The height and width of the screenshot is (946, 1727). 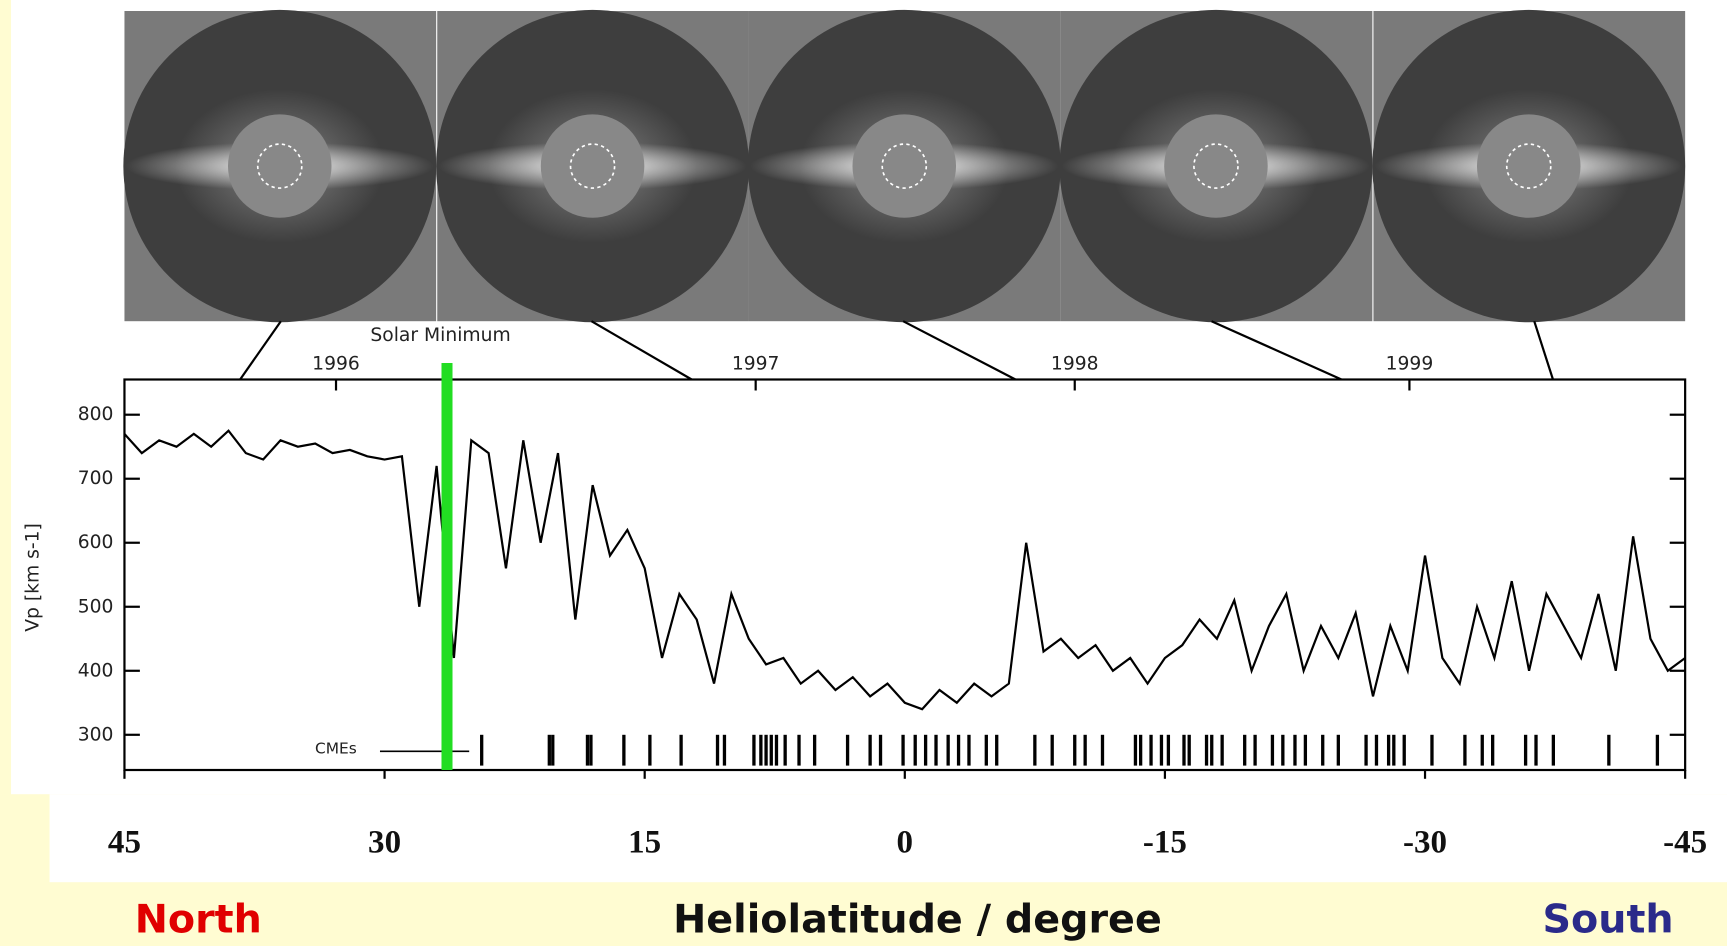 I want to click on x-tick-label: 15, so click(x=644, y=842).